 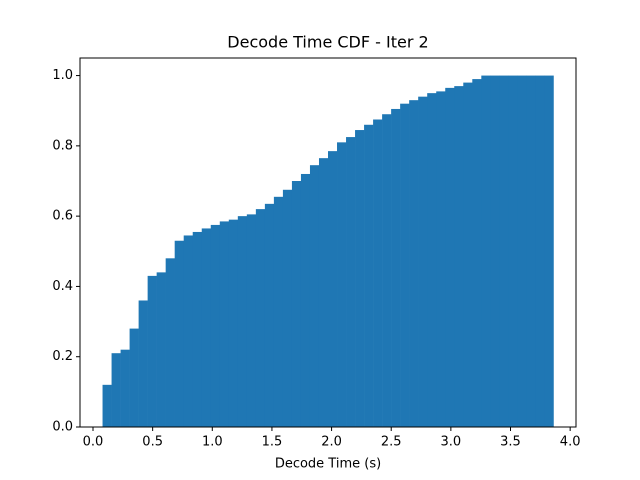 I want to click on x-tick-label: 0.5, so click(x=152, y=442).